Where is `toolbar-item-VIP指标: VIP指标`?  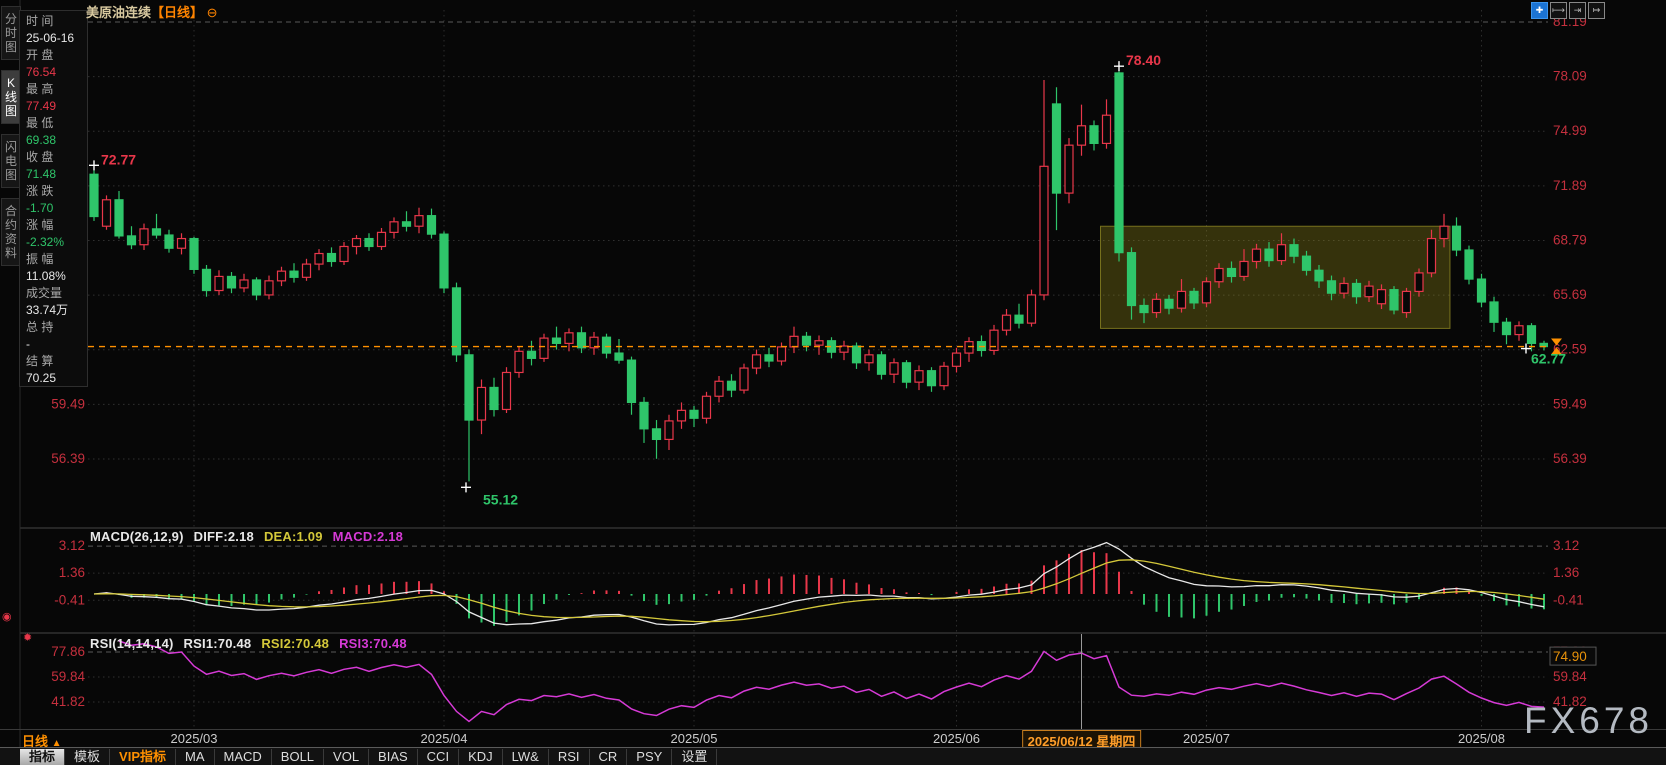 toolbar-item-VIP指标: VIP指标 is located at coordinates (143, 756).